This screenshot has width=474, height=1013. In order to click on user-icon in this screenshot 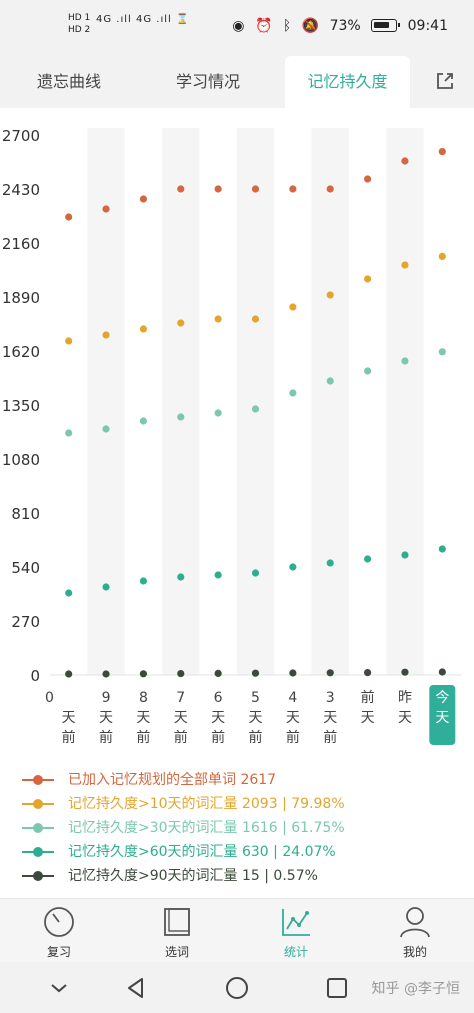, I will do `click(415, 922)`.